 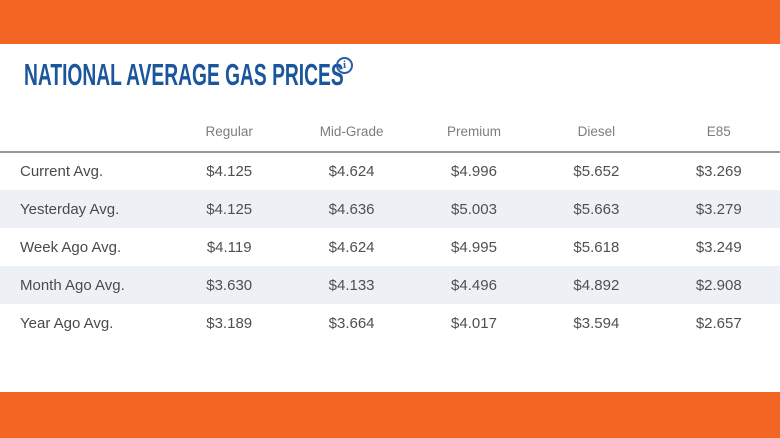 I want to click on row-label: Year Ago Avg., so click(x=67, y=323).